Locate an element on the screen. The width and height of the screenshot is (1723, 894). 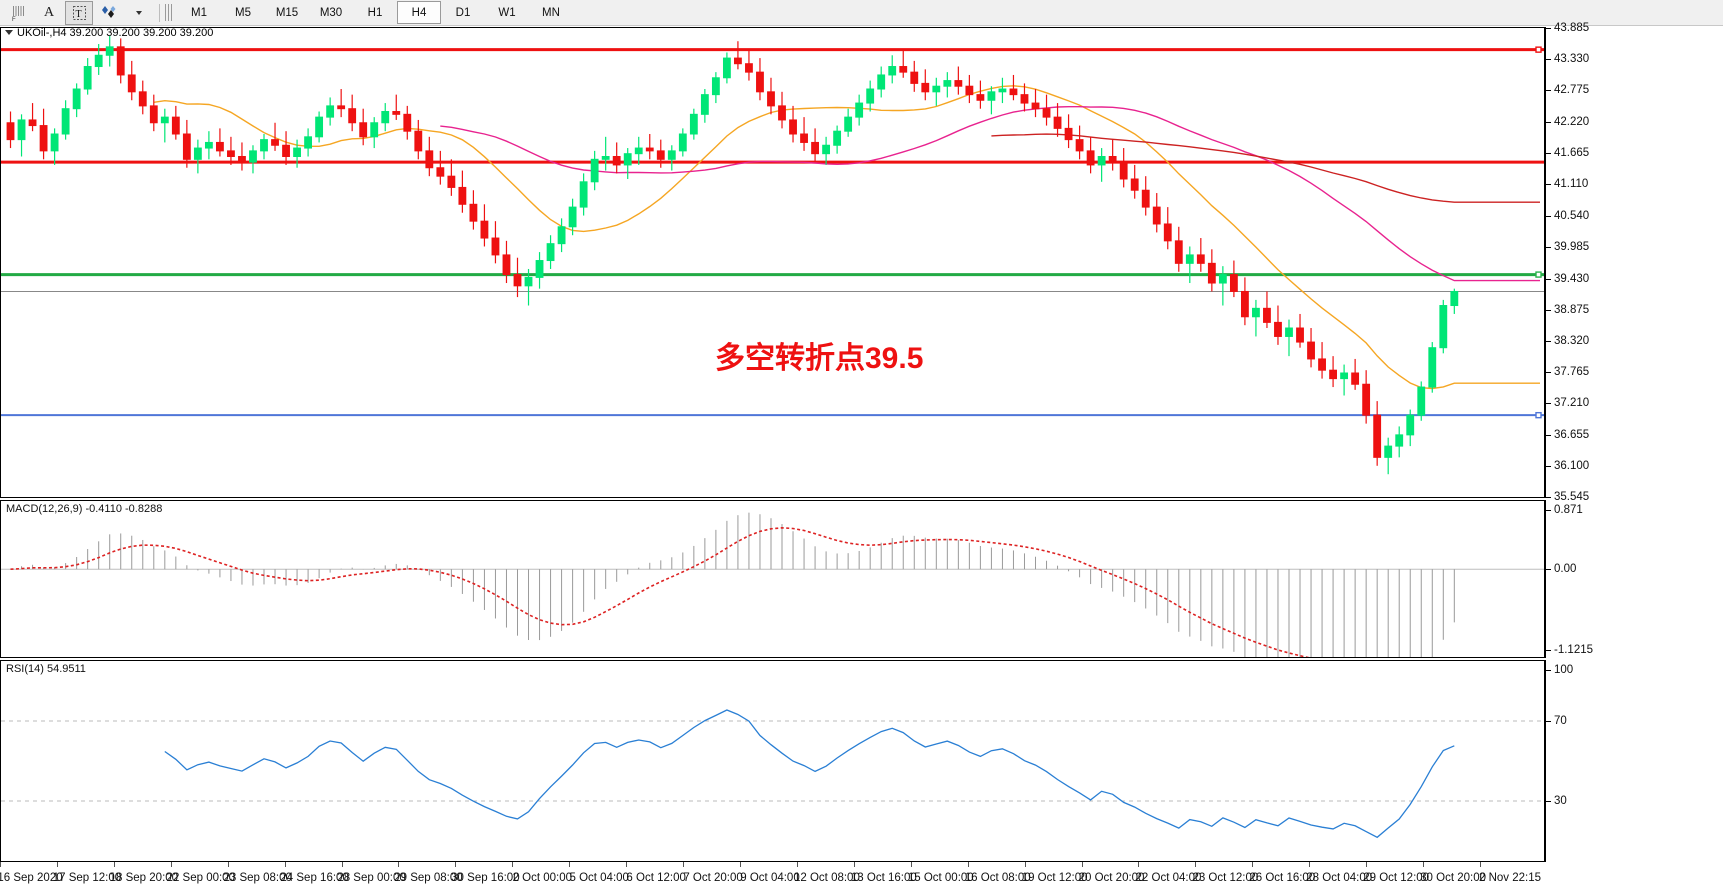
time-axis-label: 23 Oct 12:00 is located at coordinates (1225, 878).